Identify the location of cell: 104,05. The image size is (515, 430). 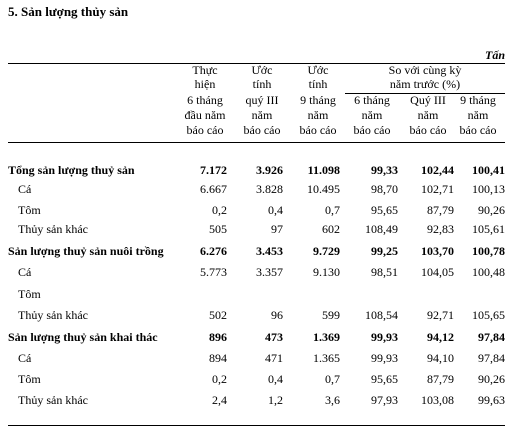
(437, 272).